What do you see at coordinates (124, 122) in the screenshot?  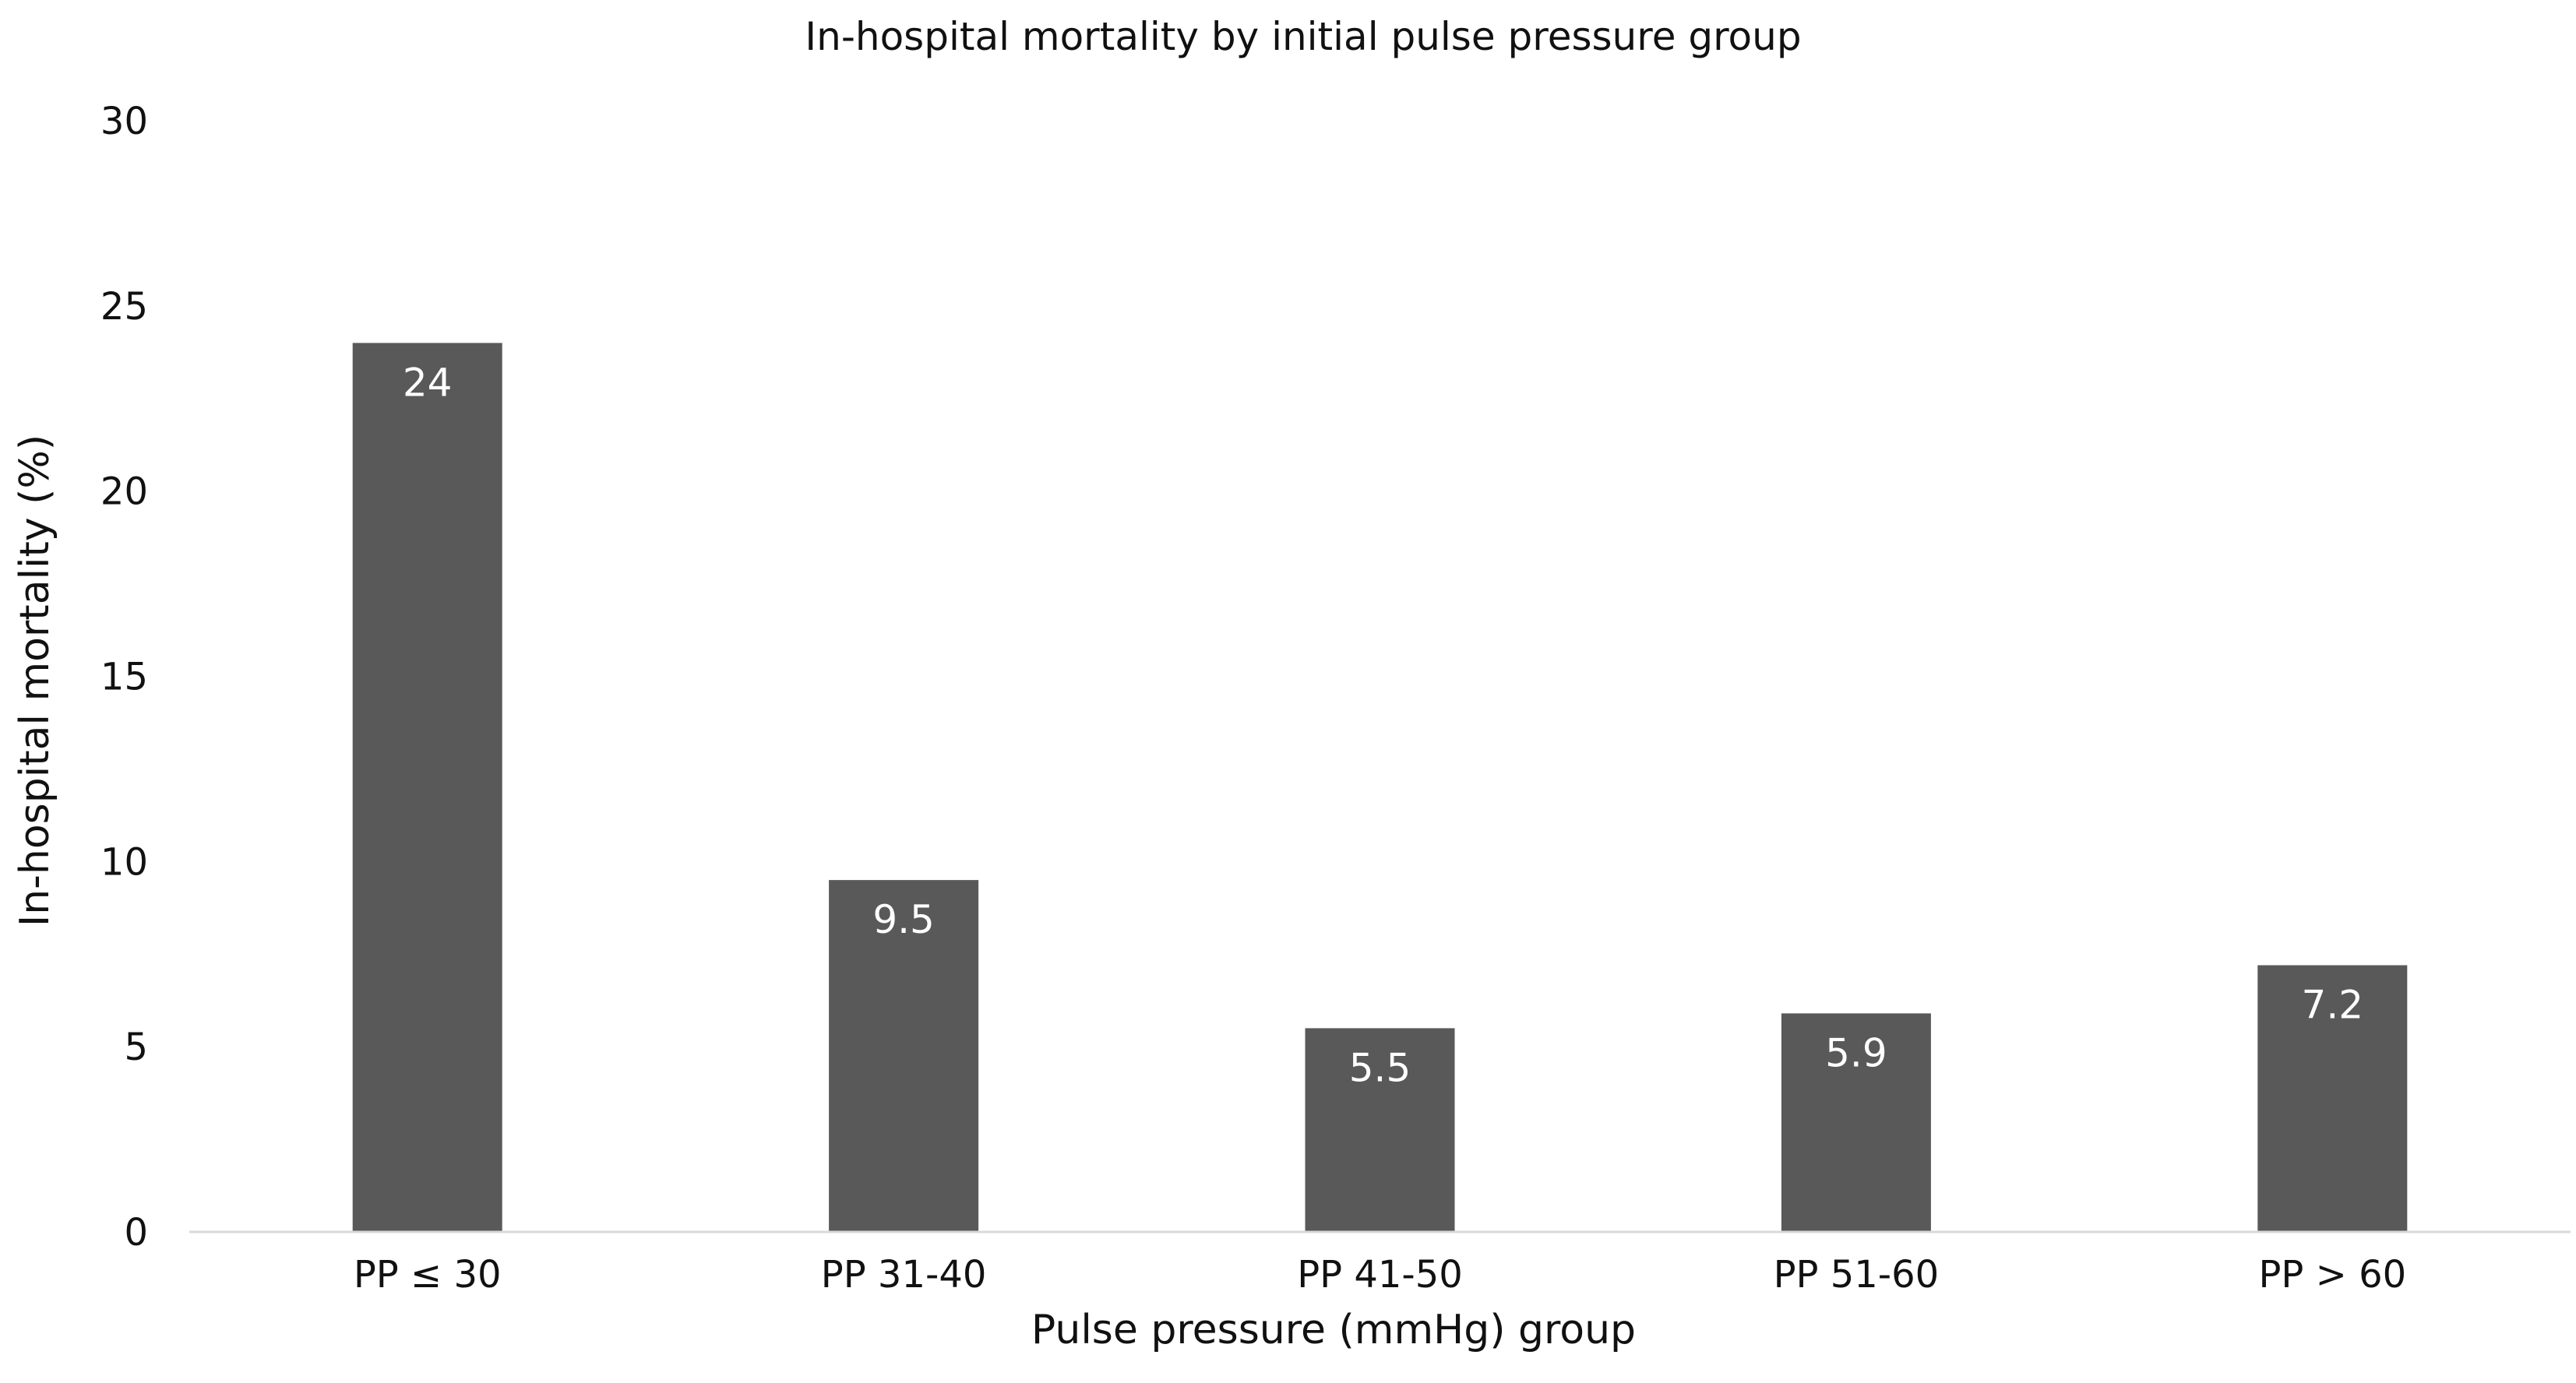 I see `y-tick-label: 30` at bounding box center [124, 122].